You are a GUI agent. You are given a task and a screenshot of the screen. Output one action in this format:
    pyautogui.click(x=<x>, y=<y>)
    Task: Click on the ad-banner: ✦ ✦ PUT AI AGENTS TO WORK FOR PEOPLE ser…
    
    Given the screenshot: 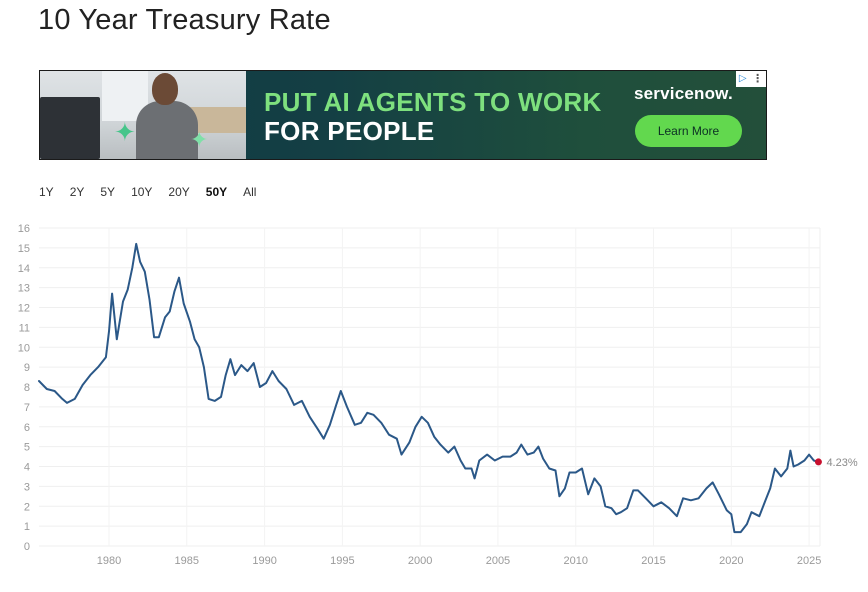 What is the action you would take?
    pyautogui.click(x=403, y=115)
    